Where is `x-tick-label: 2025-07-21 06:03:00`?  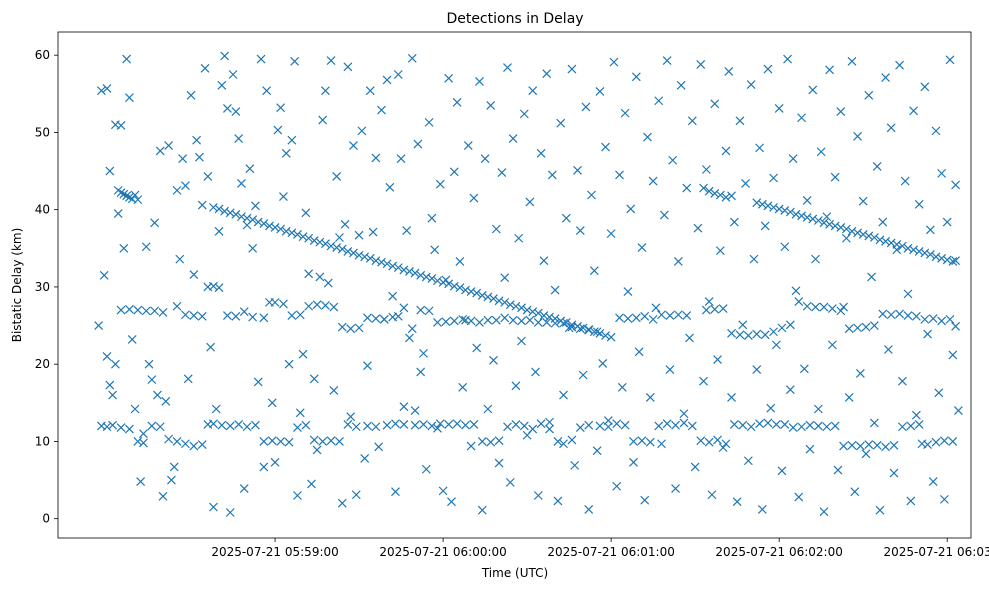
x-tick-label: 2025-07-21 06:03:00 is located at coordinates (936, 552).